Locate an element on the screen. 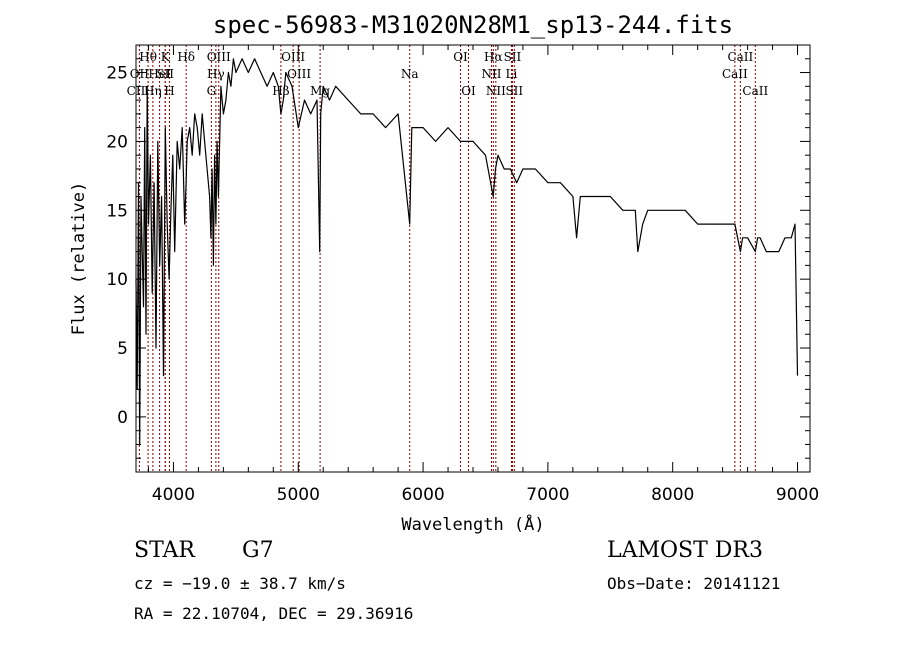  x-tick-label: 8000 is located at coordinates (672, 495).